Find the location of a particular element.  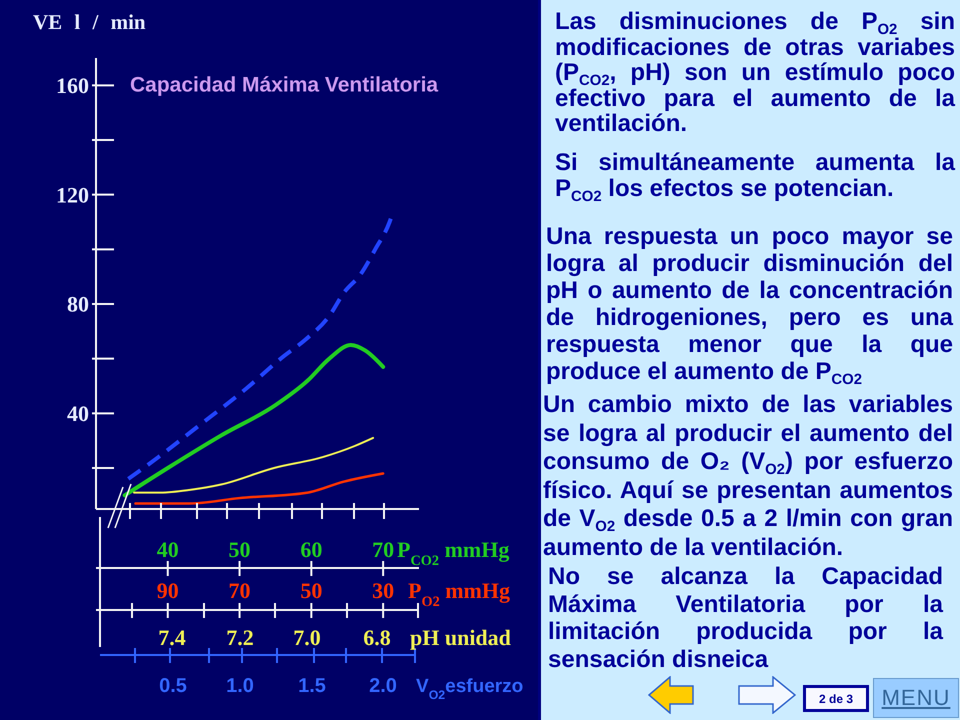

x2-tick-label: 40 is located at coordinates (167, 549).